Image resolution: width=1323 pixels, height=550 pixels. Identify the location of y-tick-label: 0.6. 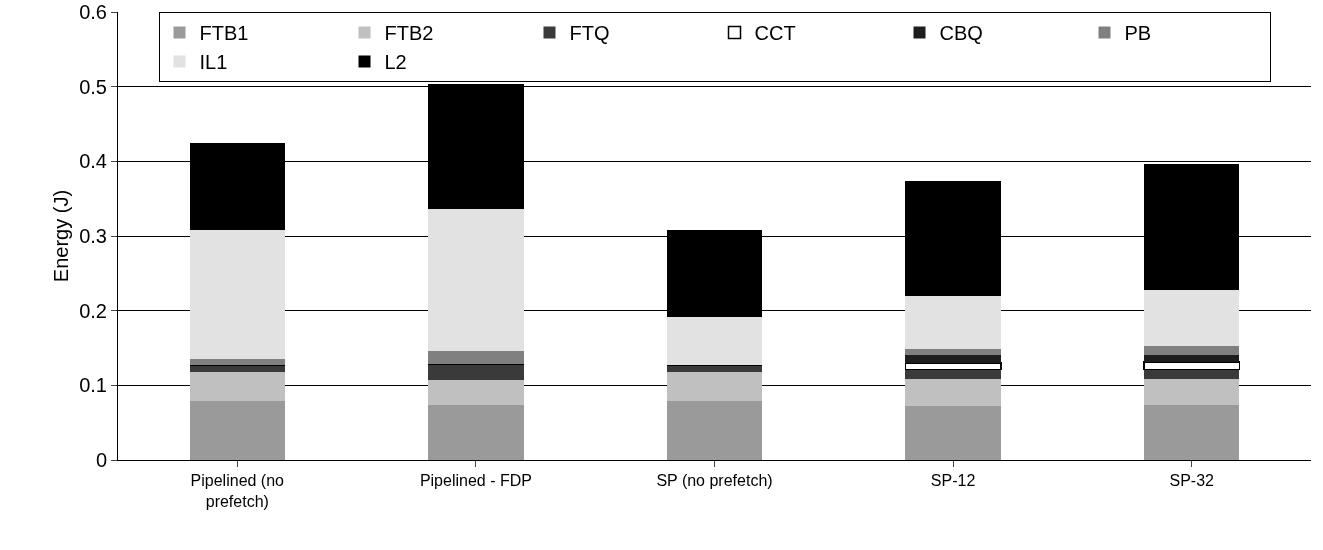
(93, 12).